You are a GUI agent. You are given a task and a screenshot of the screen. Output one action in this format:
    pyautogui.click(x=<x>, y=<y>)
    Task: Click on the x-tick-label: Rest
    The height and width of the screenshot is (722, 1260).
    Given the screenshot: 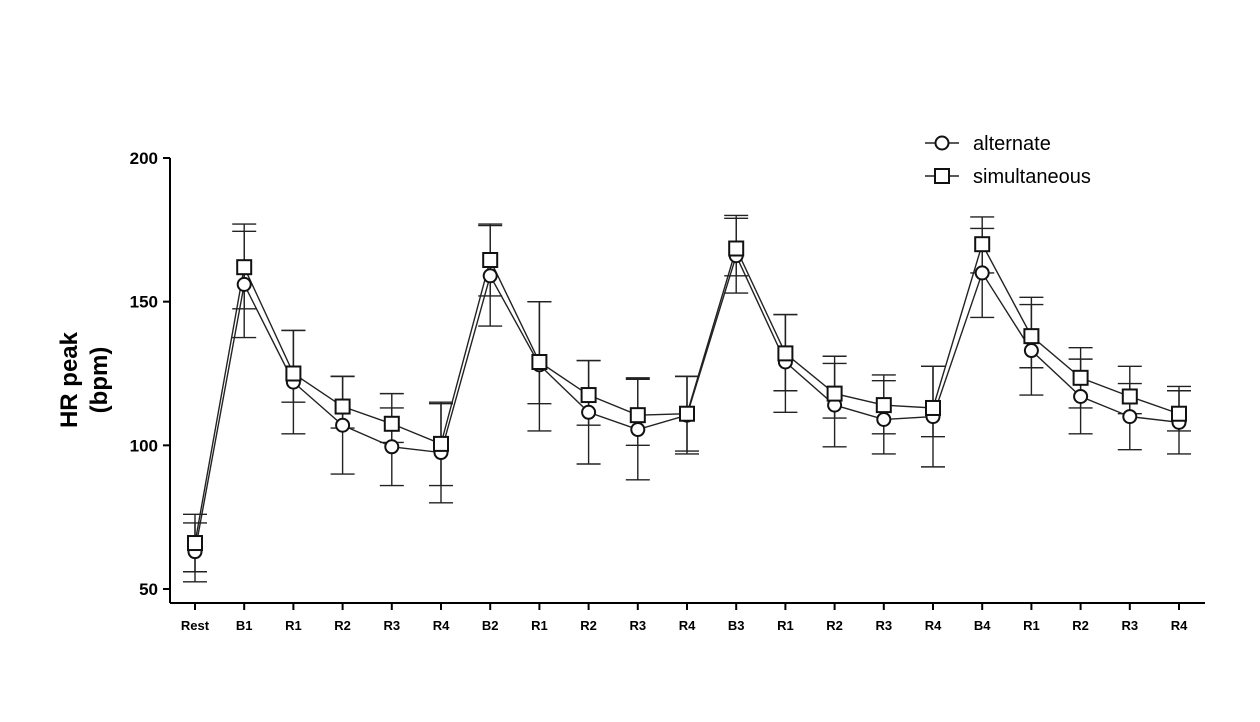 What is the action you would take?
    pyautogui.click(x=195, y=625)
    